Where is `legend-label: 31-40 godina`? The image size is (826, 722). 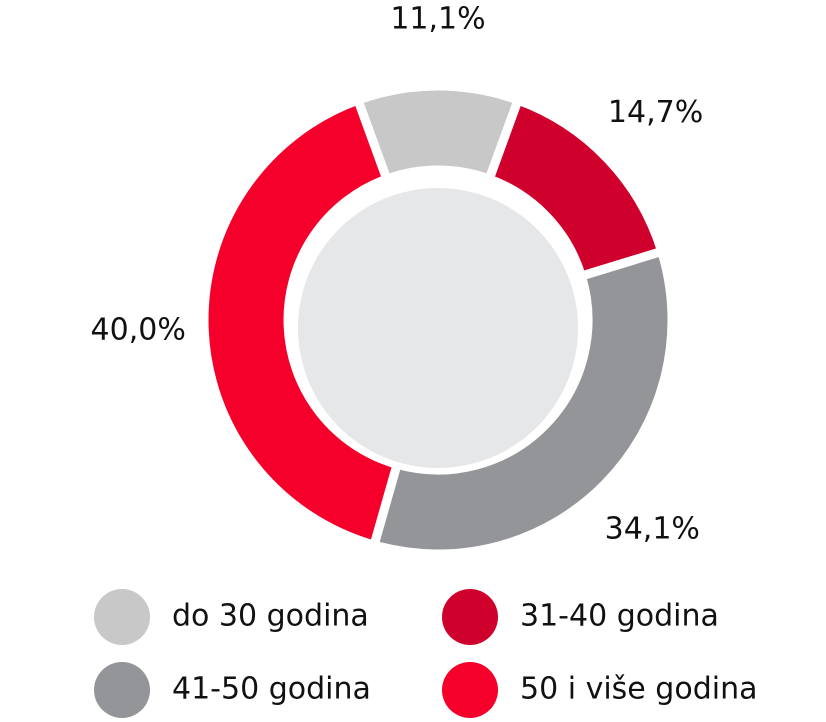 legend-label: 31-40 godina is located at coordinates (619, 616).